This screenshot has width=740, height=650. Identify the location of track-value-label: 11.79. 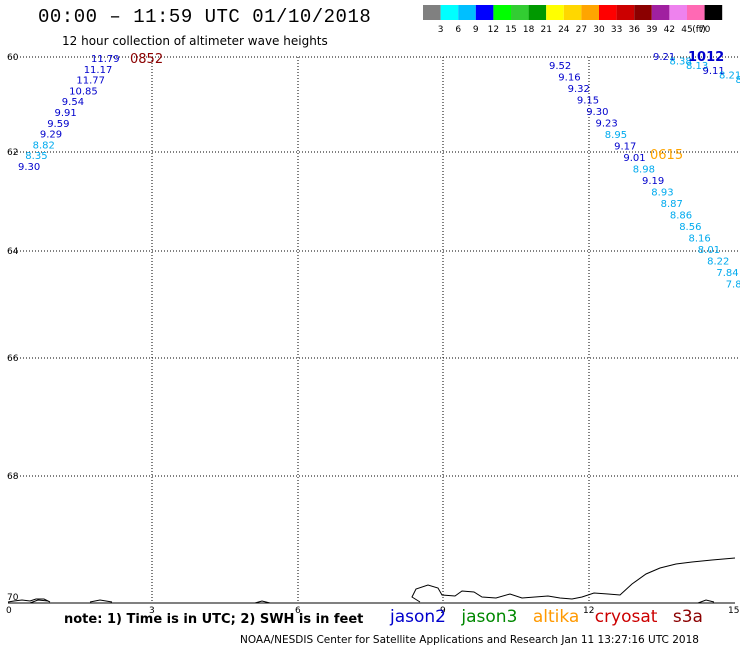
(105, 59).